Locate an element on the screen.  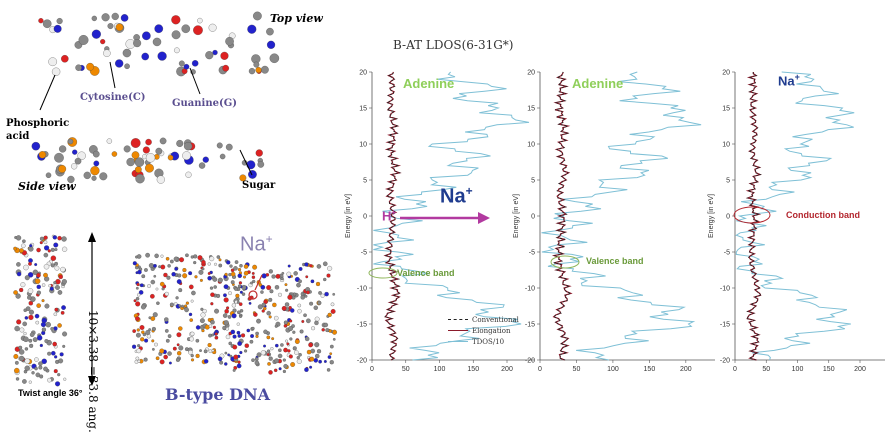
y-tick-label: 10 is located at coordinates (363, 145).